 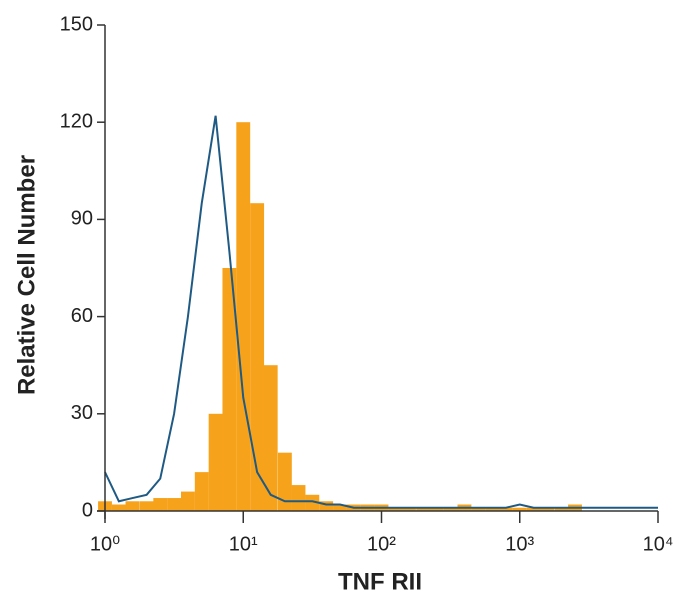 I want to click on y-axis-label: Relative Cell Number, so click(x=26, y=275).